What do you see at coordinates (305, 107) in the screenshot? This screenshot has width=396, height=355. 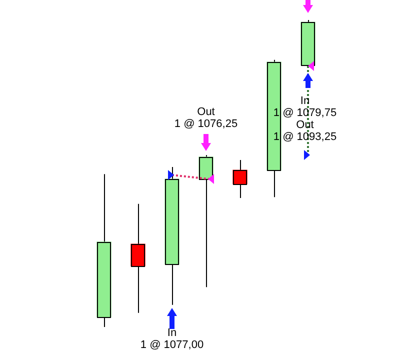 I see `annotation: In 1 @ 1079,75` at bounding box center [305, 107].